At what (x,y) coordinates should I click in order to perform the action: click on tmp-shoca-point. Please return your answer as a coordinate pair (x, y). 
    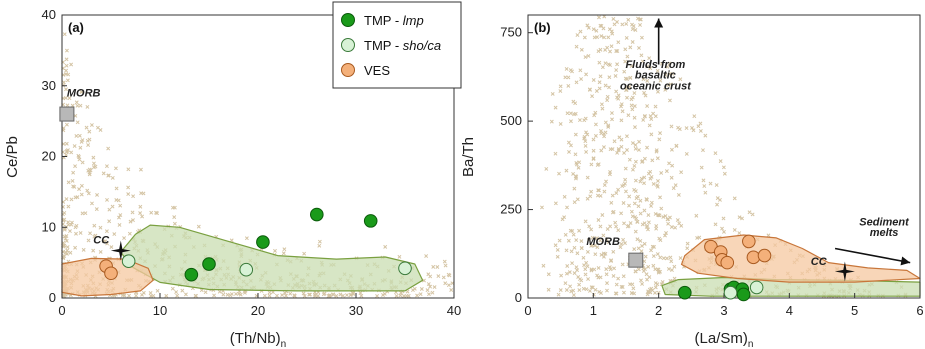
    Looking at the image, I should click on (756, 287).